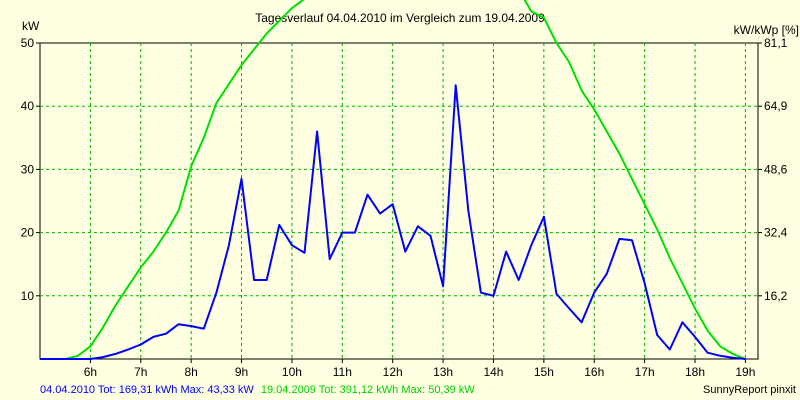 Image resolution: width=800 pixels, height=400 pixels. What do you see at coordinates (31, 26) in the screenshot?
I see `y-axis-left-label: kW` at bounding box center [31, 26].